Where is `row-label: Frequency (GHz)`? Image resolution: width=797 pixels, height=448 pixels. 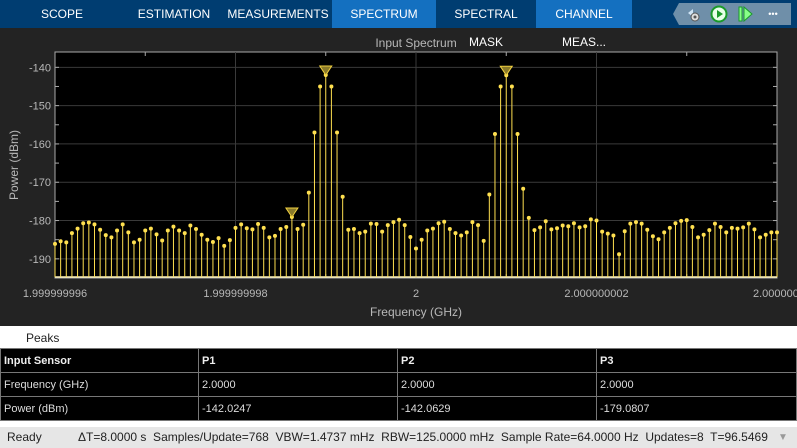 row-label: Frequency (GHz) is located at coordinates (99, 384).